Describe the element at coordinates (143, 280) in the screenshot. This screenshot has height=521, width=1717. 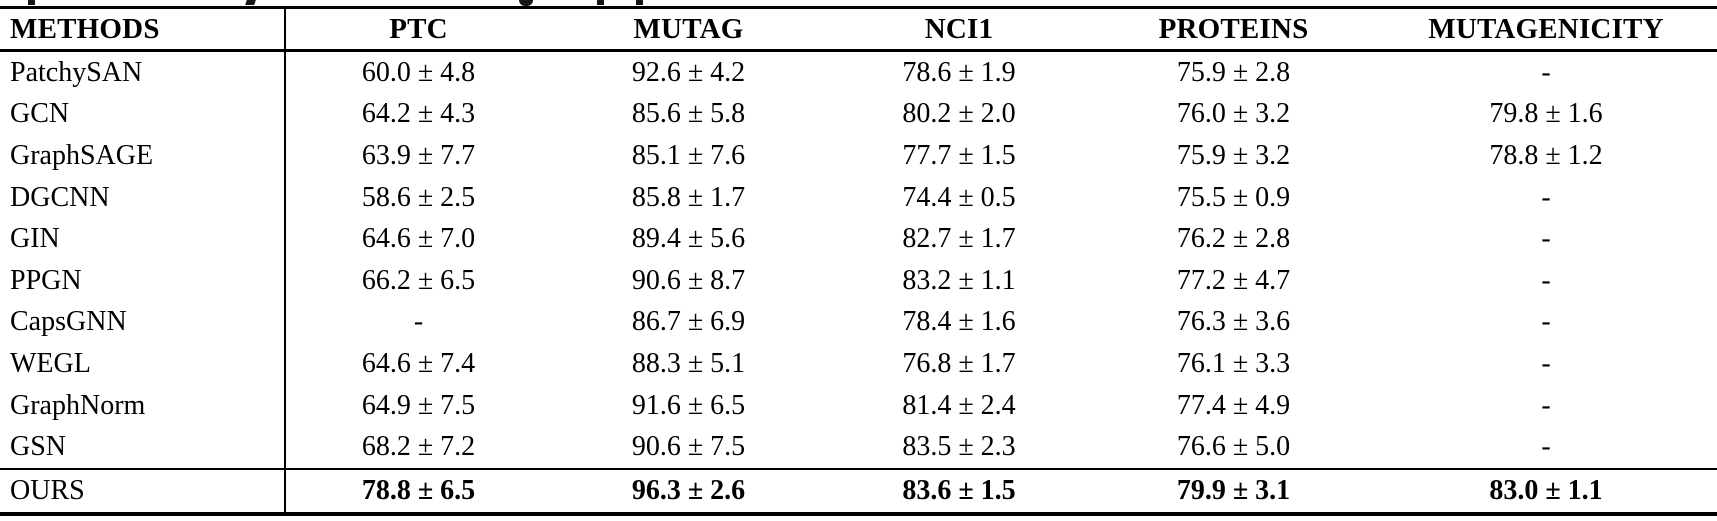
I see `method-cell: PPGN` at that location.